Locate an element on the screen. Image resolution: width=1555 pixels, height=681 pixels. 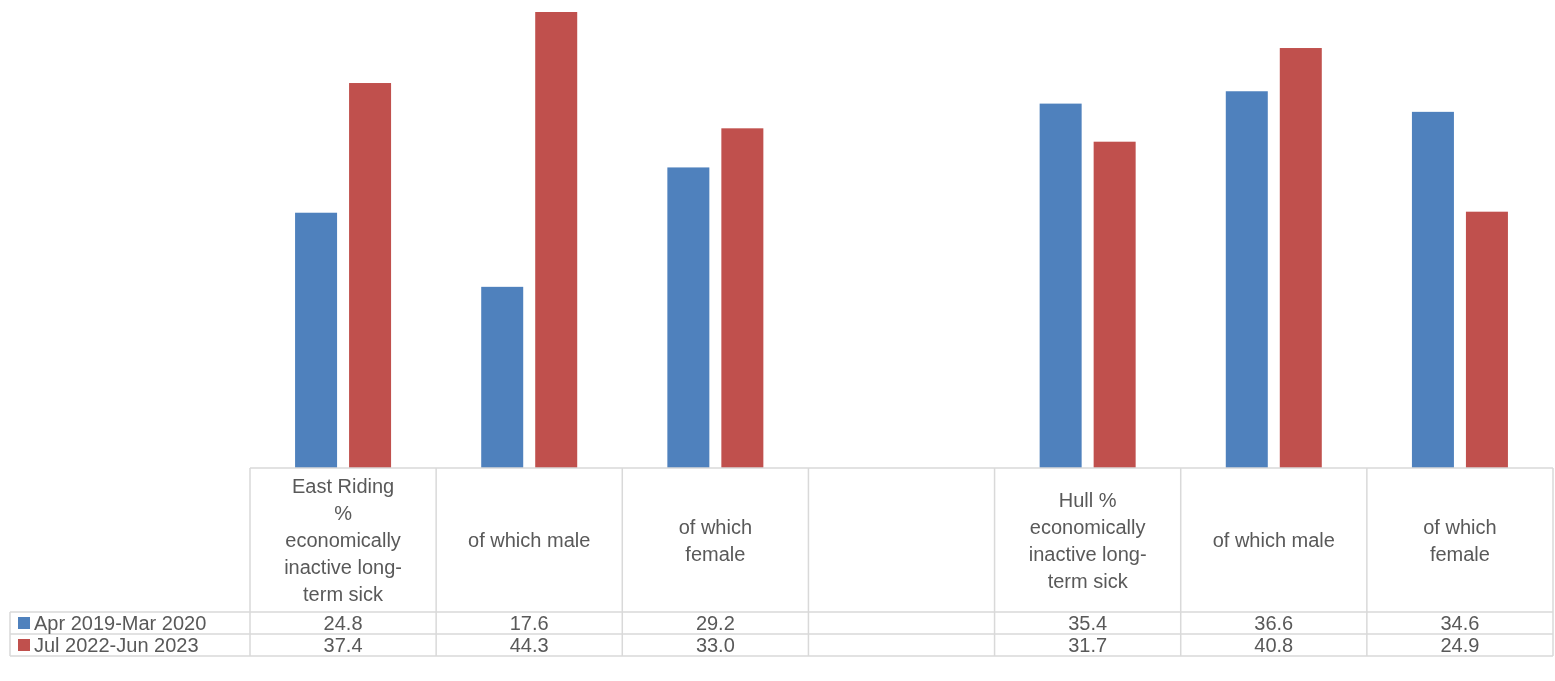
legend-label: Apr 2019-Mar 2020 is located at coordinates (120, 623).